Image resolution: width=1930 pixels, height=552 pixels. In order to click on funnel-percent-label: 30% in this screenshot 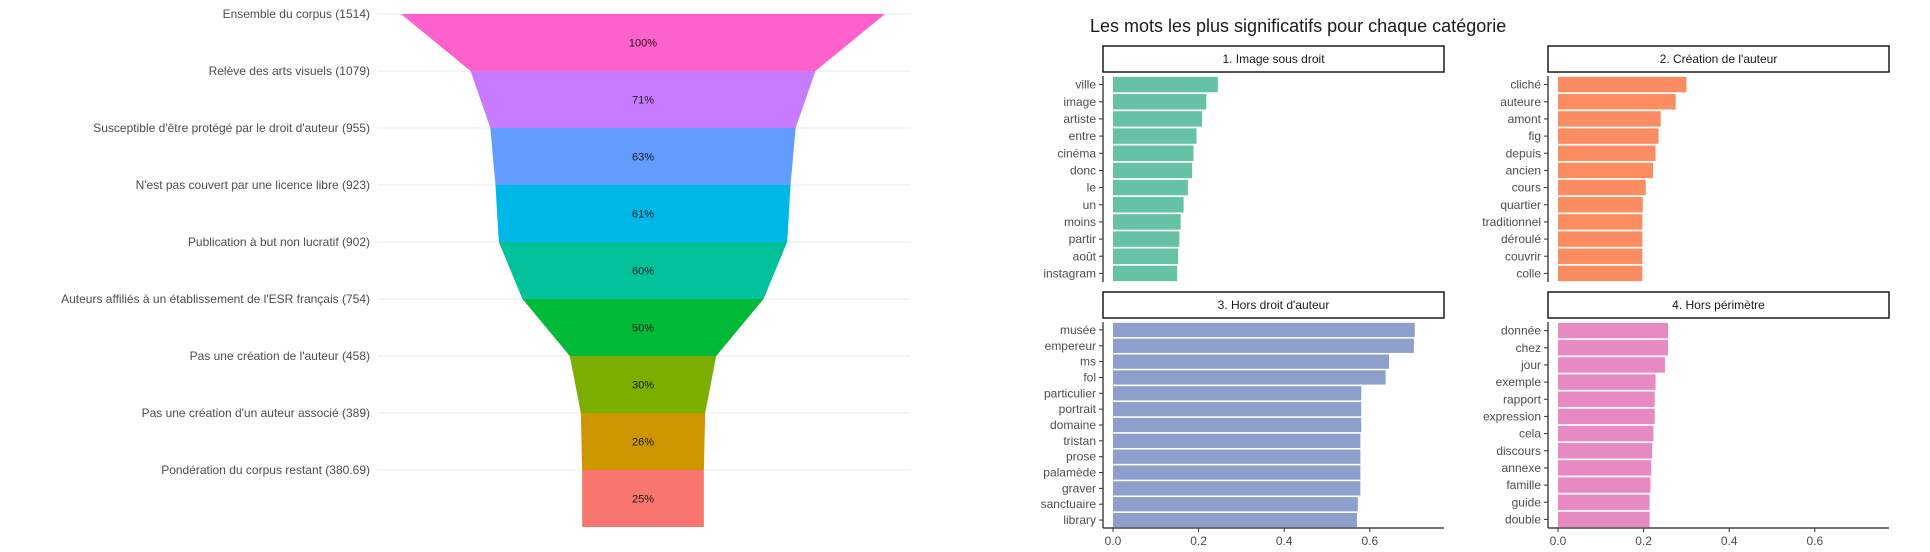, I will do `click(643, 386)`.